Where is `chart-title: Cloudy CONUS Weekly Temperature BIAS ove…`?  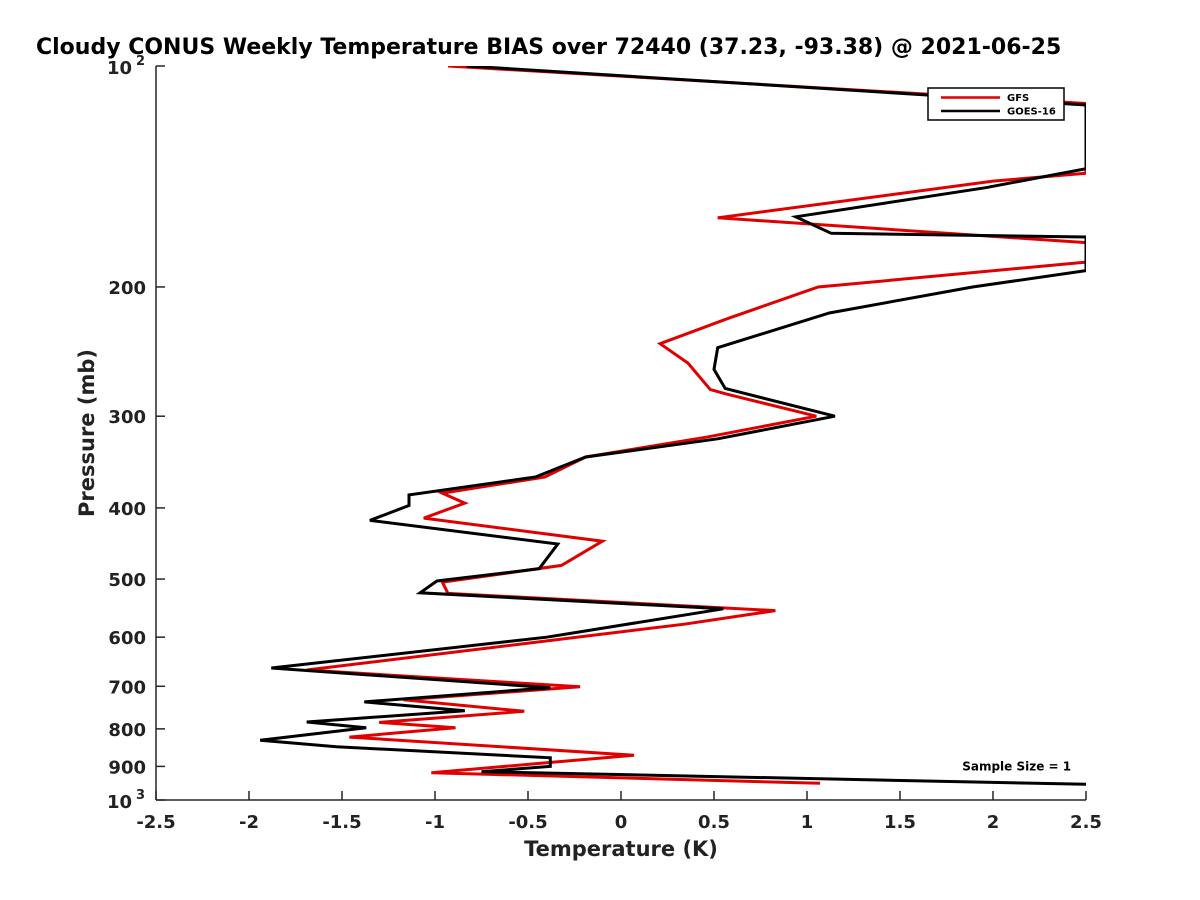 chart-title: Cloudy CONUS Weekly Temperature BIAS ove… is located at coordinates (548, 47).